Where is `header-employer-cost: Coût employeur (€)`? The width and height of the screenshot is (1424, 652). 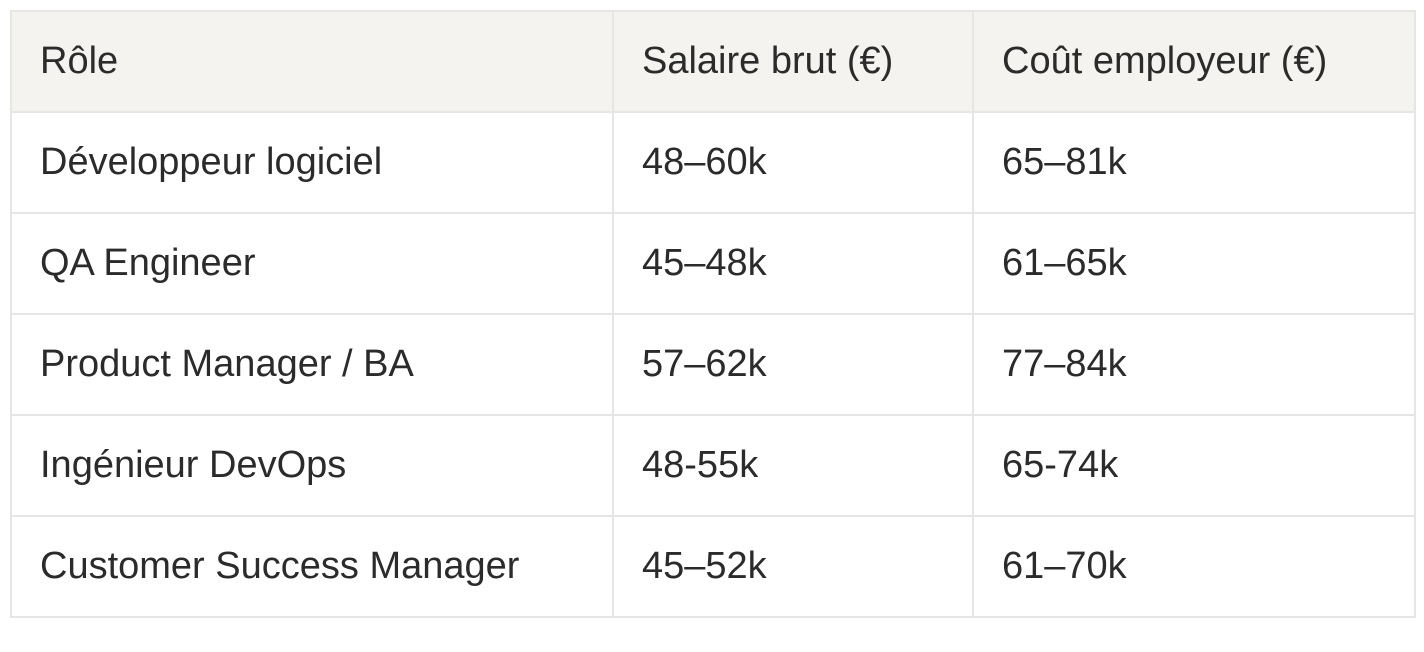
header-employer-cost: Coût employeur (€) is located at coordinates (1194, 61).